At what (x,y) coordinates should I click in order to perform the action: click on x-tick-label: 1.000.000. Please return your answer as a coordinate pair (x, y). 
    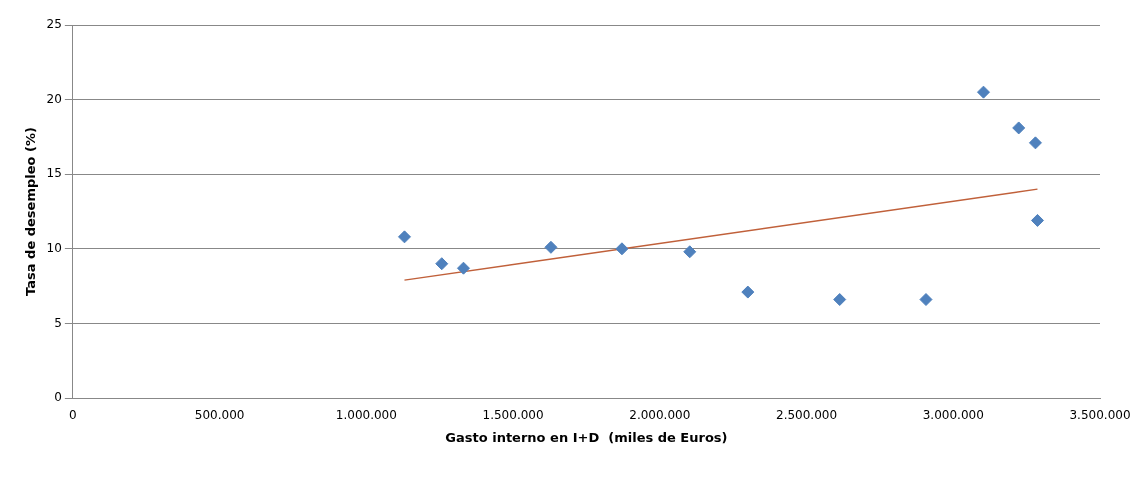
    Looking at the image, I should click on (366, 415).